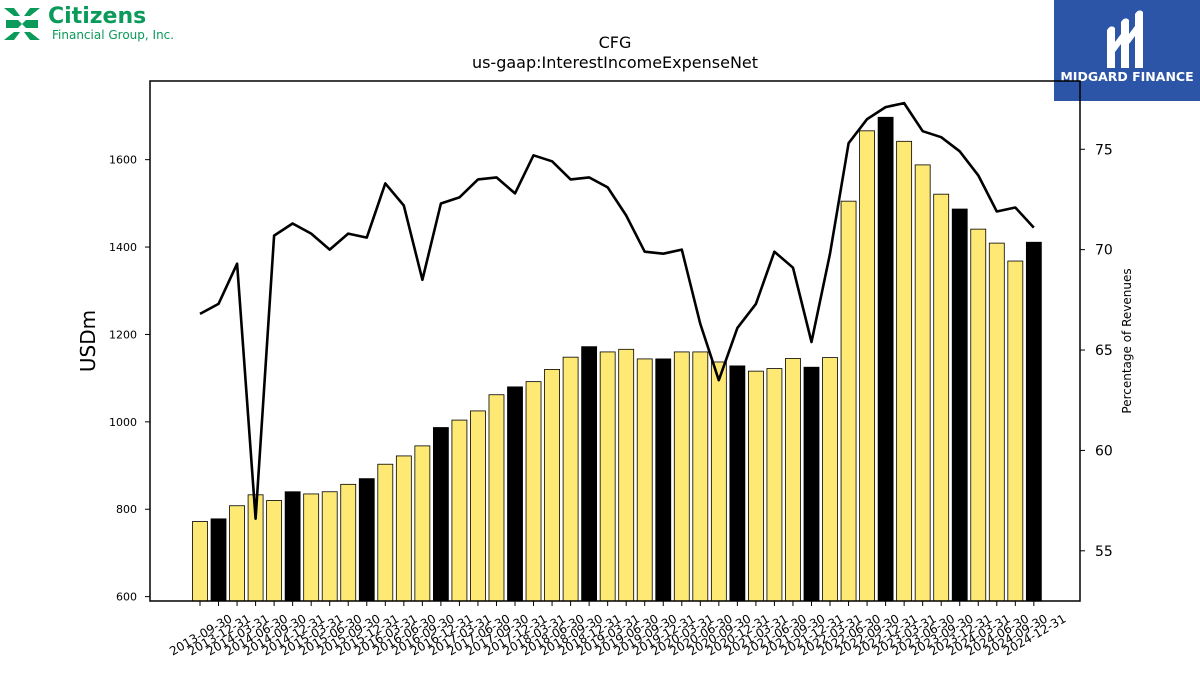  I want to click on y2-tick-label: 65, so click(1104, 351).